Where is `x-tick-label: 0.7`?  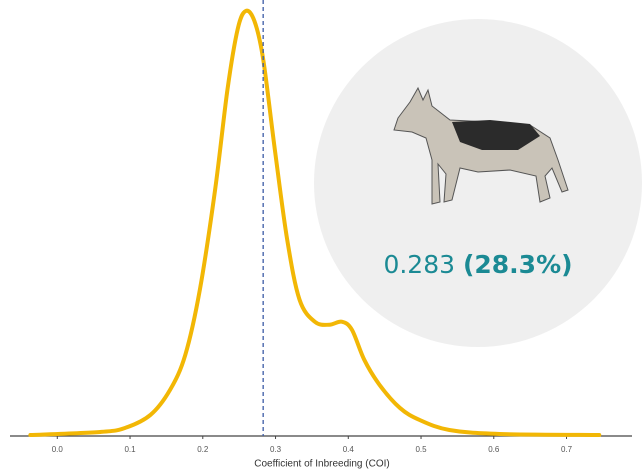
x-tick-label: 0.7 is located at coordinates (567, 449).